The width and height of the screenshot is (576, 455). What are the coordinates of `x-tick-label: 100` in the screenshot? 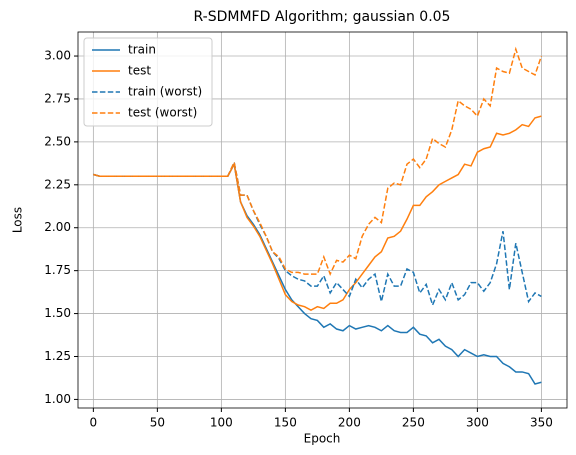 It's located at (221, 423).